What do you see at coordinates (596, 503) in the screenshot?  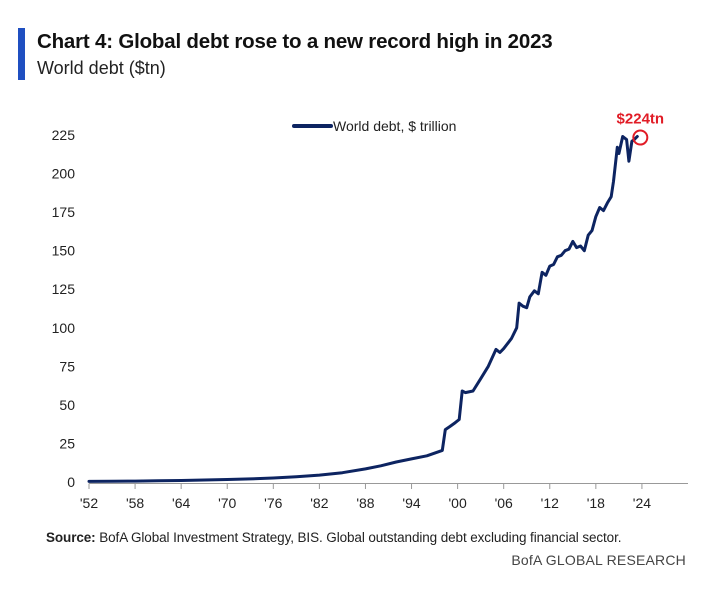 I see `x-tick-label-'18: '18` at bounding box center [596, 503].